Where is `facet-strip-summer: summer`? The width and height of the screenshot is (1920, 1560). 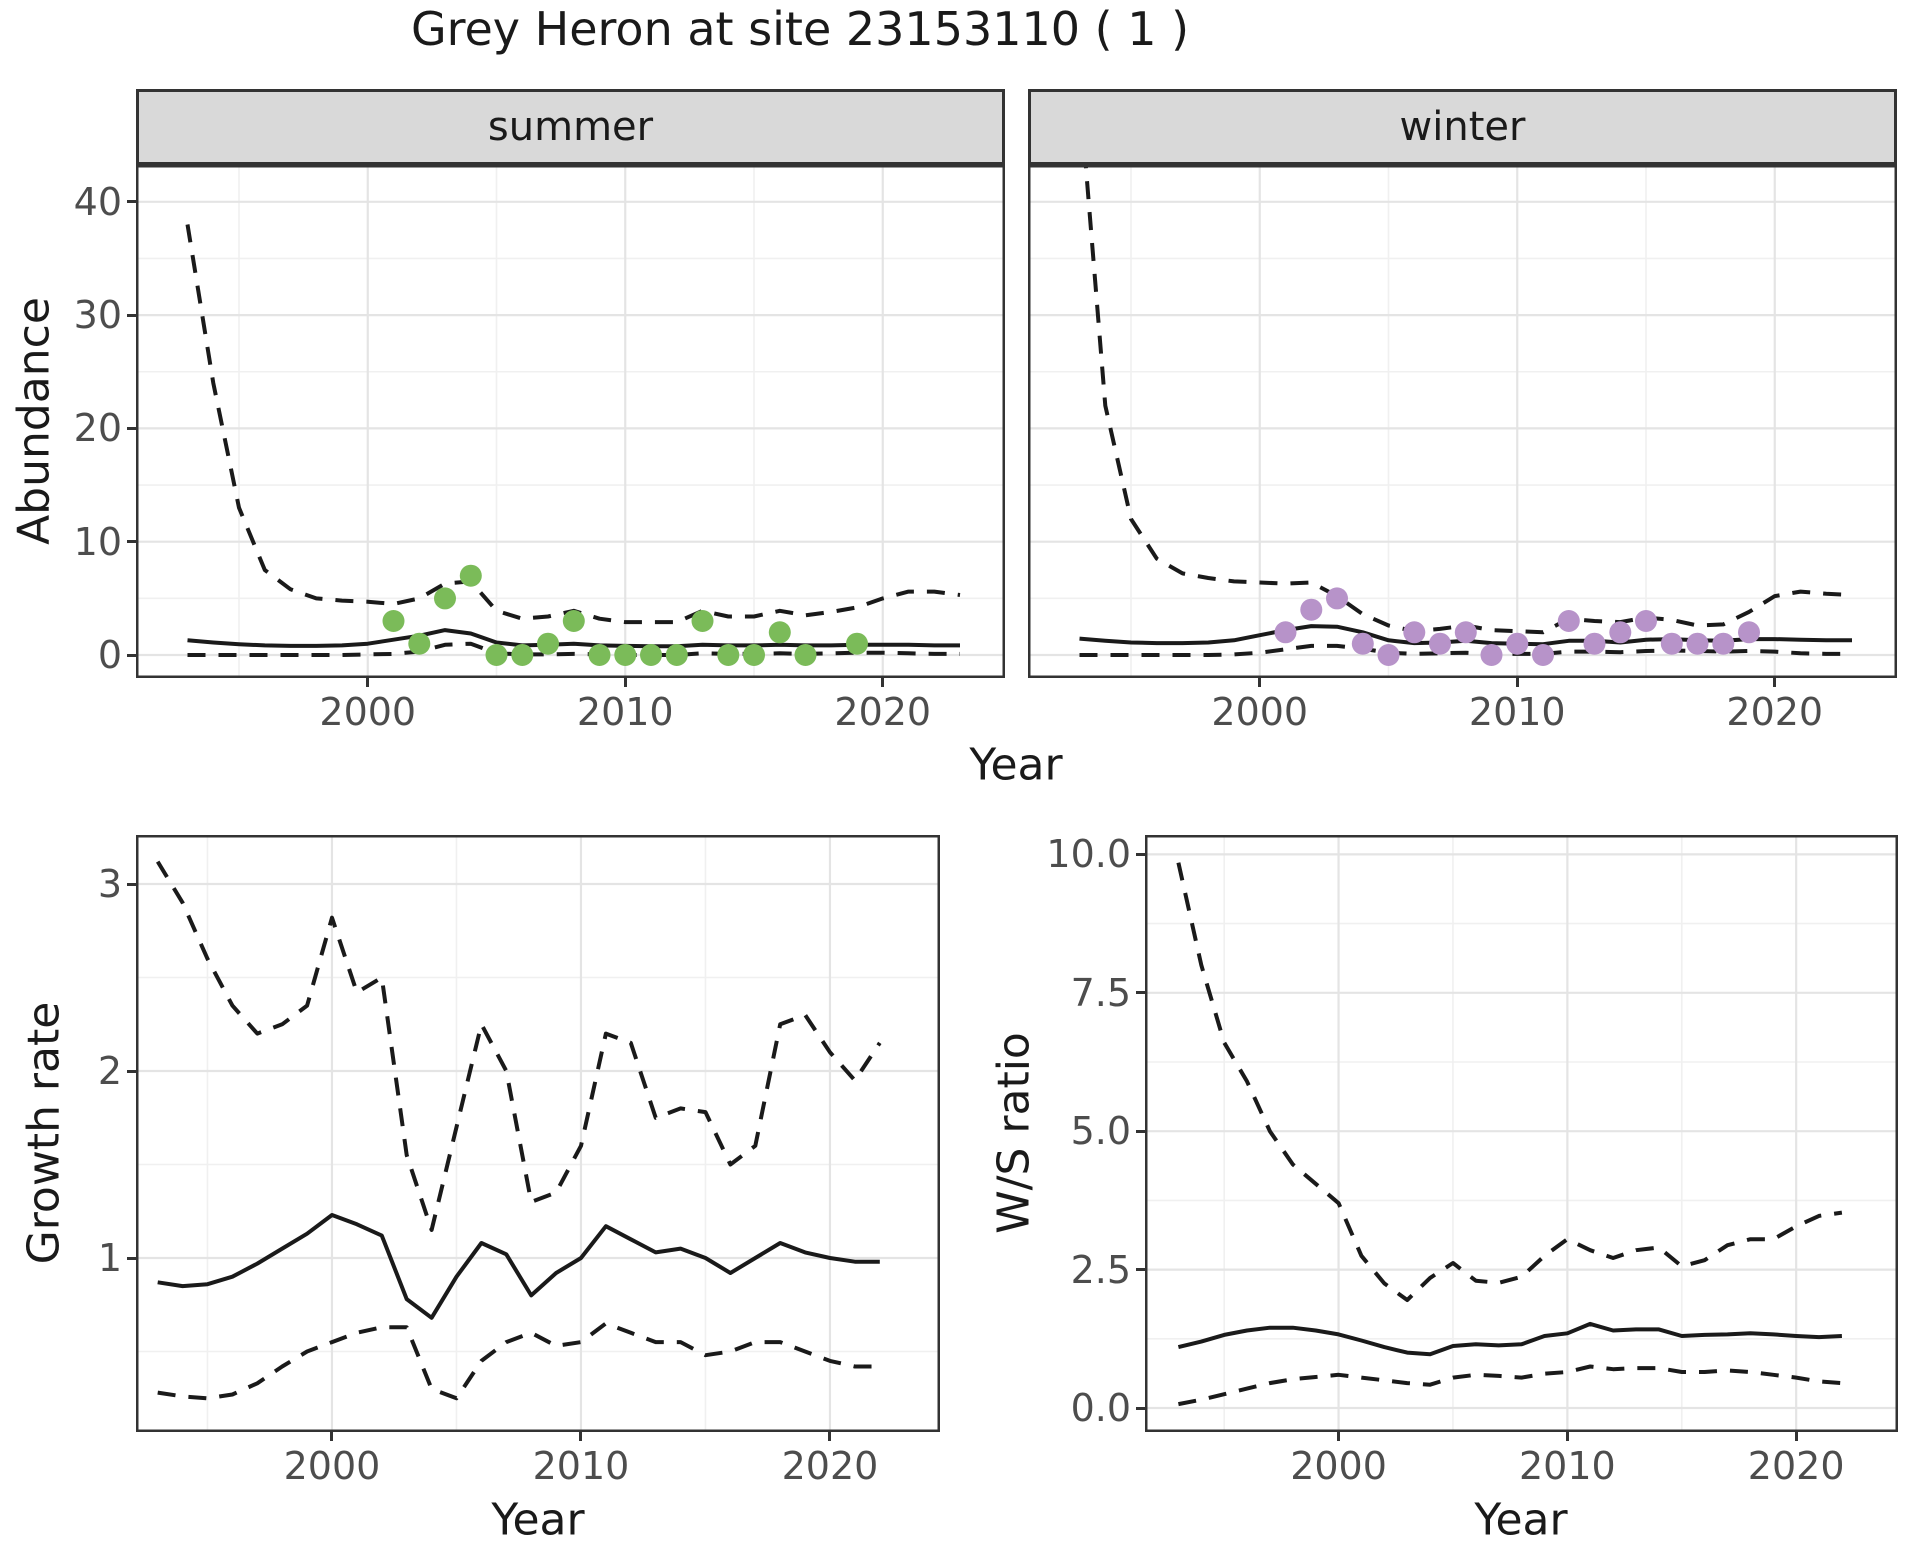
facet-strip-summer: summer is located at coordinates (570, 127).